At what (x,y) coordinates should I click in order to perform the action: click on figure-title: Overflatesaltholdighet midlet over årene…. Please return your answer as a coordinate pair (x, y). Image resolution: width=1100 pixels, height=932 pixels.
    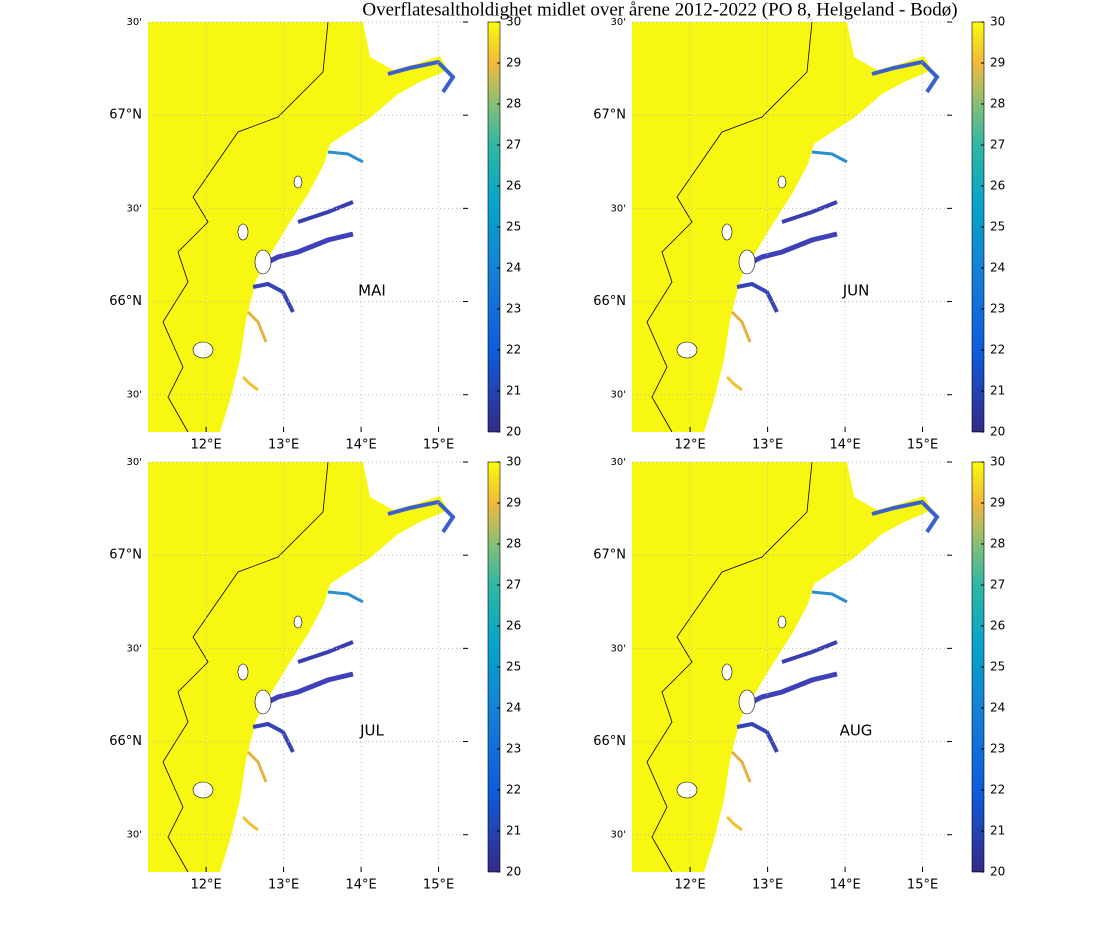
    Looking at the image, I should click on (659, 10).